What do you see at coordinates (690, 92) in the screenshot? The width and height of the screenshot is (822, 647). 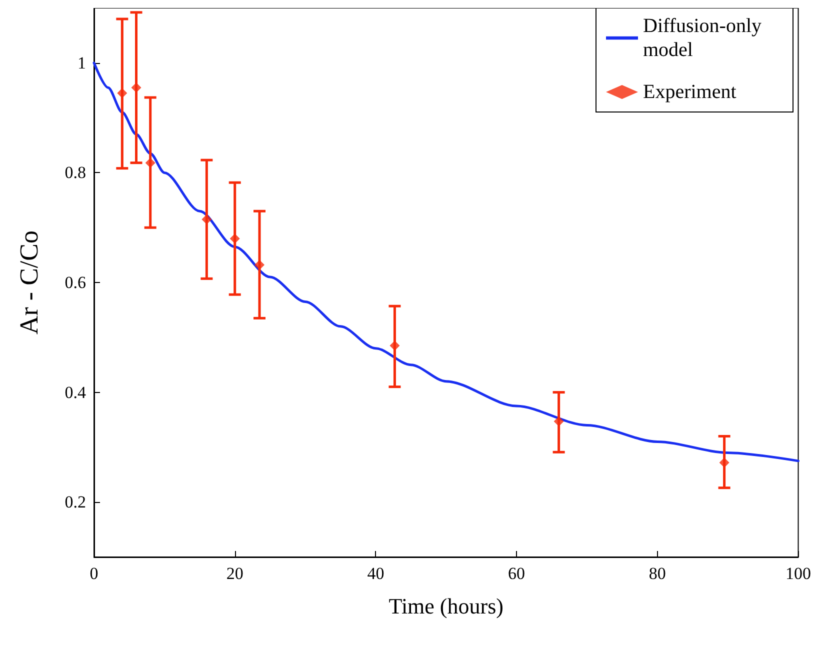 I see `legend-label: Experiment` at bounding box center [690, 92].